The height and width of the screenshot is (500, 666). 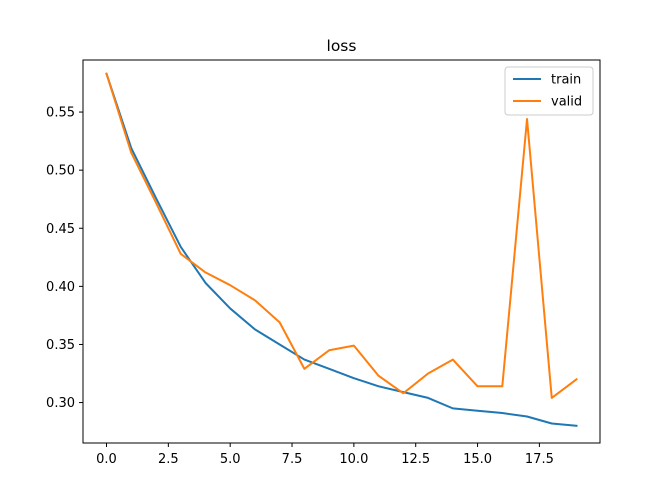 What do you see at coordinates (292, 459) in the screenshot?
I see `x-tick-label: 7.5` at bounding box center [292, 459].